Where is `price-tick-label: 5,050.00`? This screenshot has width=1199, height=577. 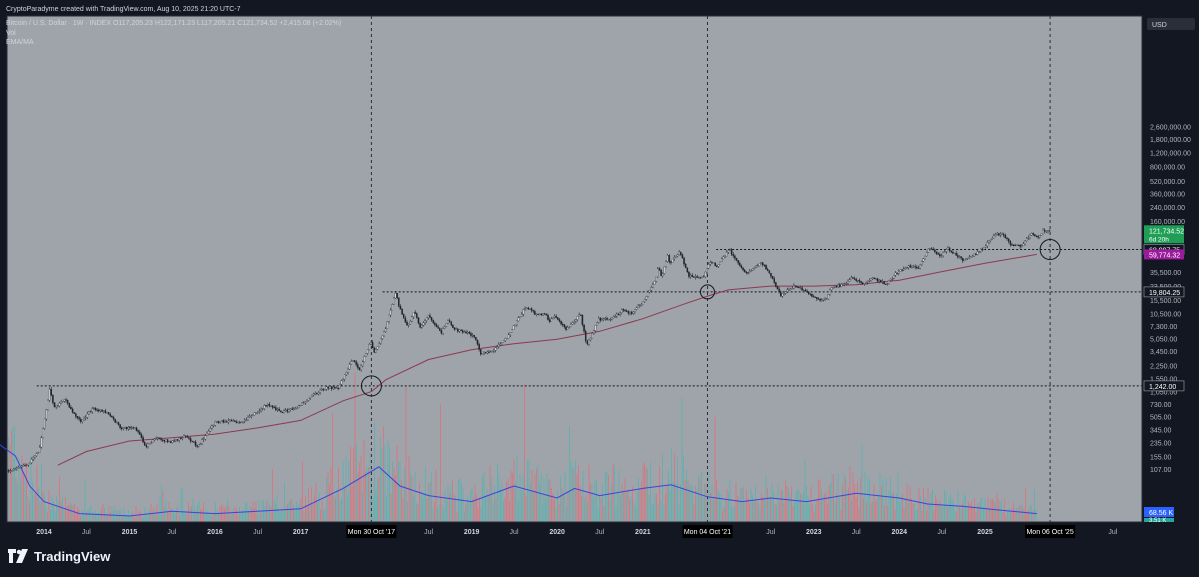 price-tick-label: 5,050.00 is located at coordinates (1163, 339).